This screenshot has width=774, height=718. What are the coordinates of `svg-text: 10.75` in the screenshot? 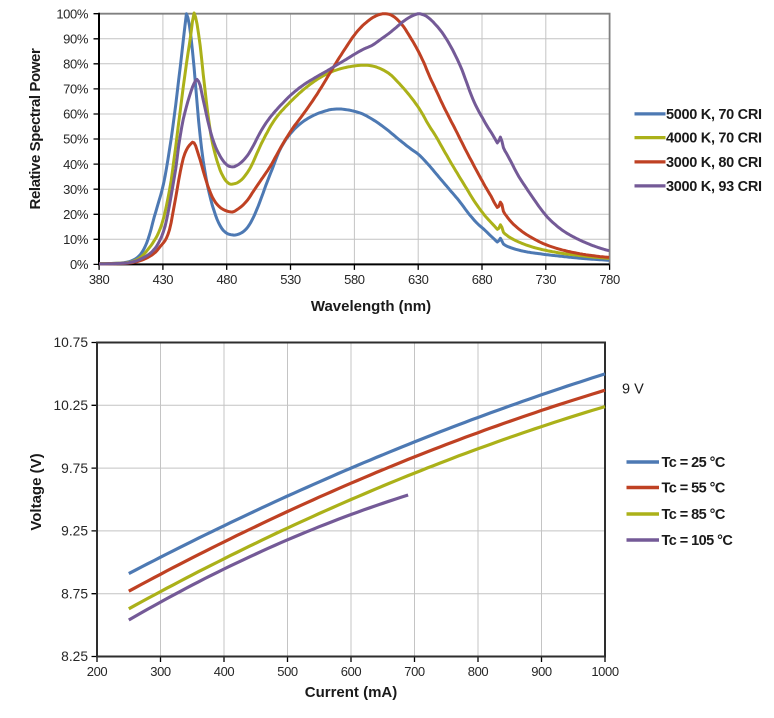 It's located at (70, 342).